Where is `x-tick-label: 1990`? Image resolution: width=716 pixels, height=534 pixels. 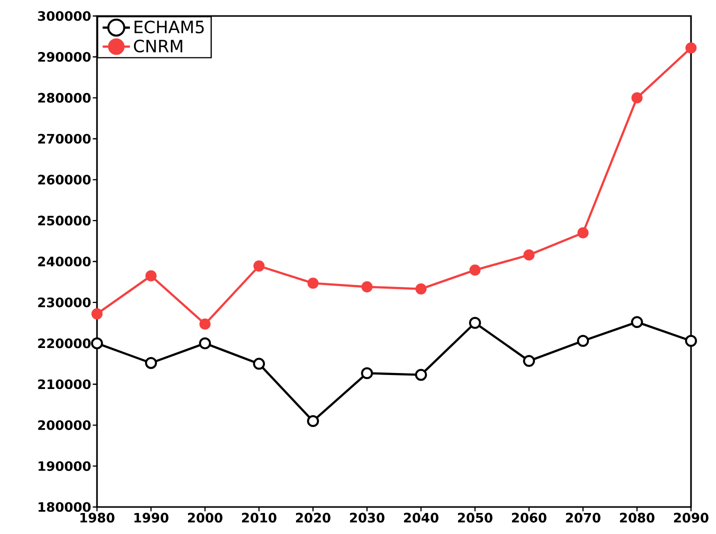
x-tick-label: 1990 is located at coordinates (151, 517).